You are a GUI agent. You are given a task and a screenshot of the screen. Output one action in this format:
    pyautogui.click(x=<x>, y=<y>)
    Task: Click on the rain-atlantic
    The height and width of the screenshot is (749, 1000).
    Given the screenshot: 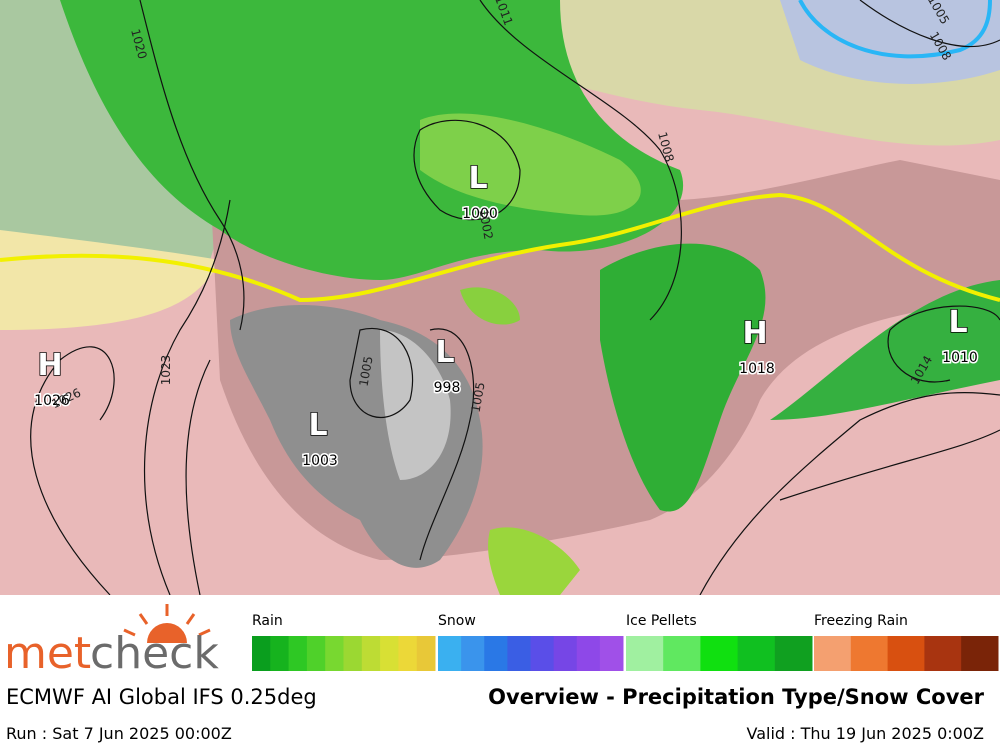 What is the action you would take?
    pyautogui.click(x=885, y=350)
    